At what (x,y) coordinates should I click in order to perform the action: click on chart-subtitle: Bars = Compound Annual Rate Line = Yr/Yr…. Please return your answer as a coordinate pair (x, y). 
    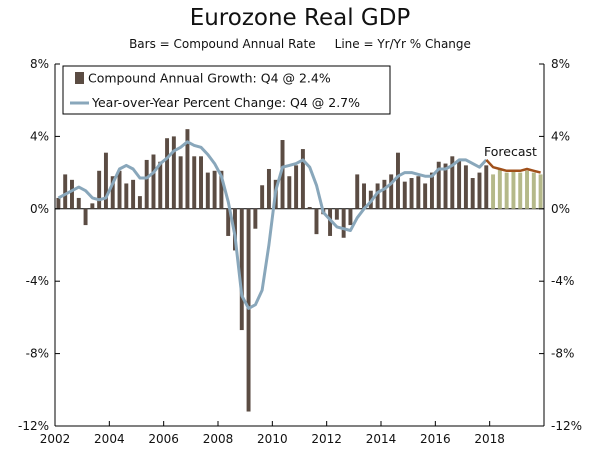
    Looking at the image, I should click on (300, 44).